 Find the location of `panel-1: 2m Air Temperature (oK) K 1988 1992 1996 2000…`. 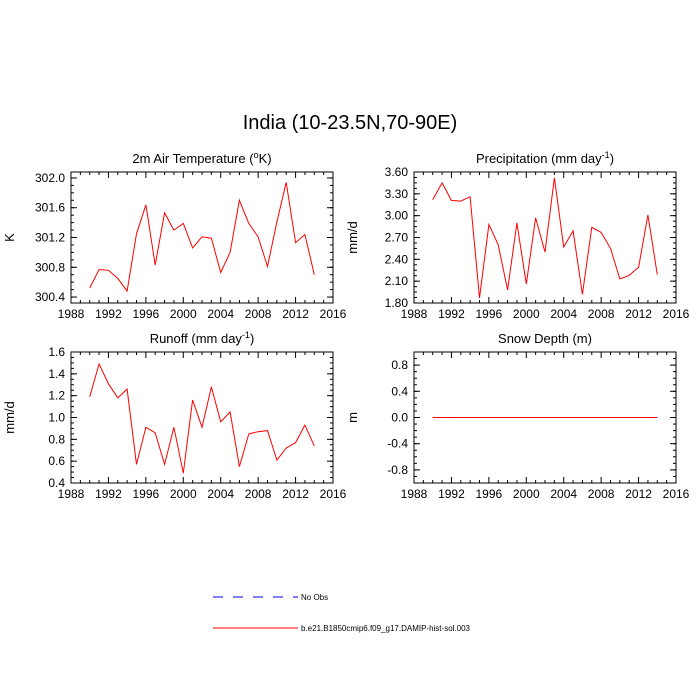

panel-1: 2m Air Temperature (oK) K 1988 1992 1996 2000… is located at coordinates (174, 235).